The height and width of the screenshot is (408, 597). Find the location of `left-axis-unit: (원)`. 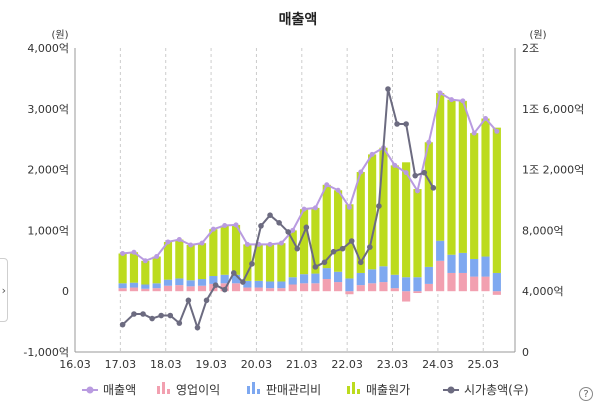

left-axis-unit: (원) is located at coordinates (59, 35).